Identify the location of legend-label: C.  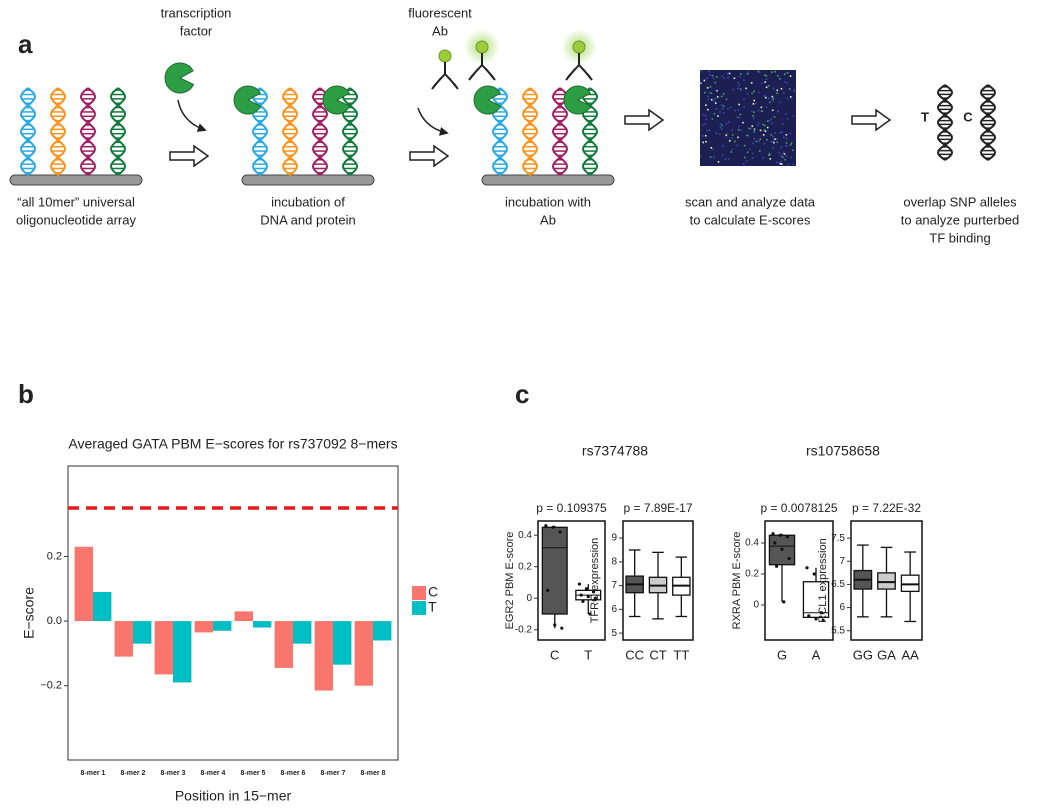
(433, 592).